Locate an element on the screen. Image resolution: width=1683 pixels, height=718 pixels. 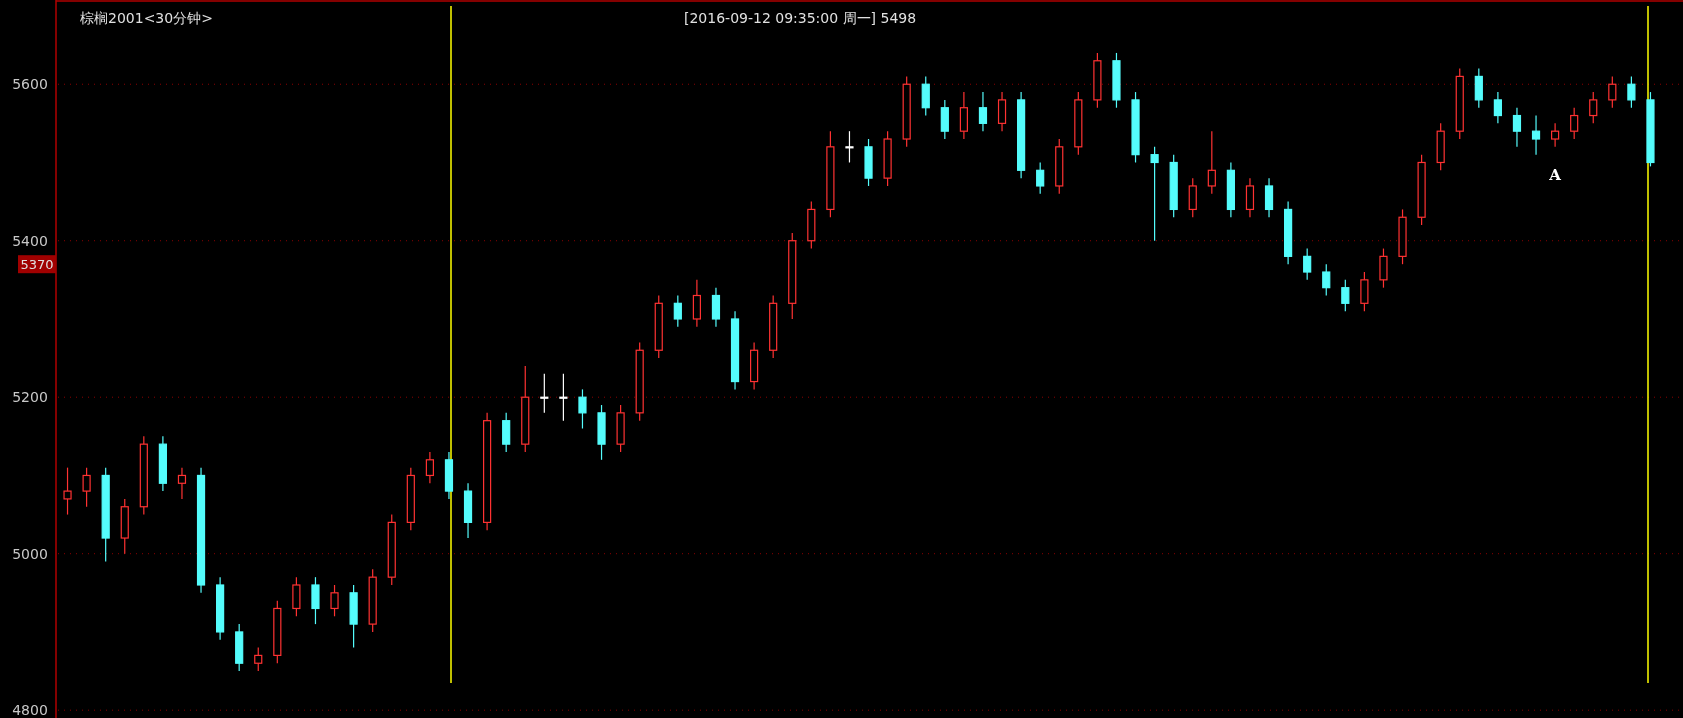
annotation: 5370 is located at coordinates (37, 265).